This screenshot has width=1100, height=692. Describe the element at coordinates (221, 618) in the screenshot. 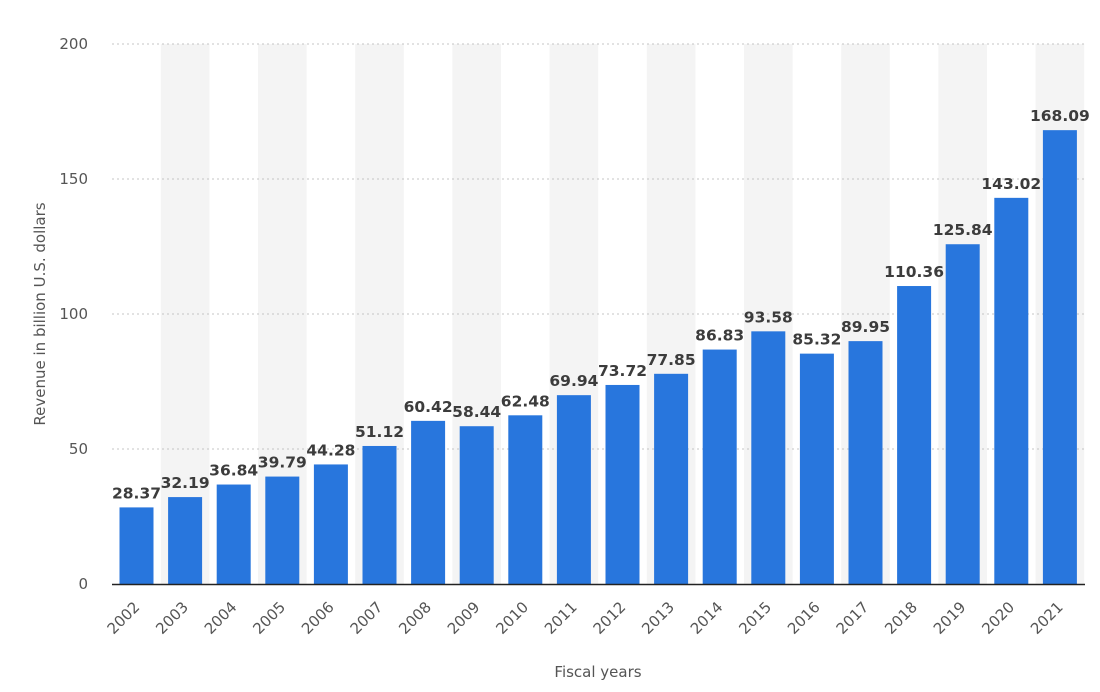

I see `x-tick-label: 2004` at that location.